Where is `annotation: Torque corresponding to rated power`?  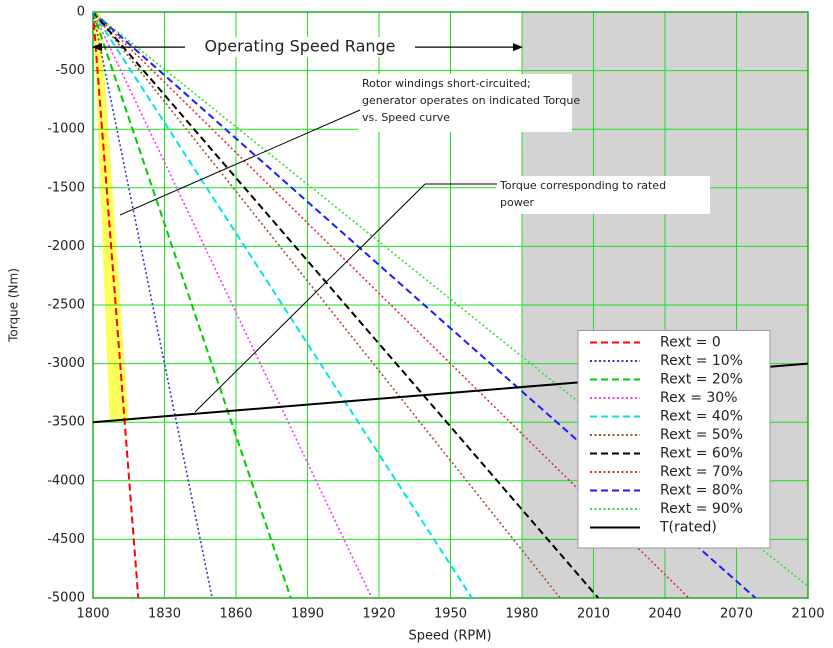 annotation: Torque corresponding to rated power is located at coordinates (582, 194).